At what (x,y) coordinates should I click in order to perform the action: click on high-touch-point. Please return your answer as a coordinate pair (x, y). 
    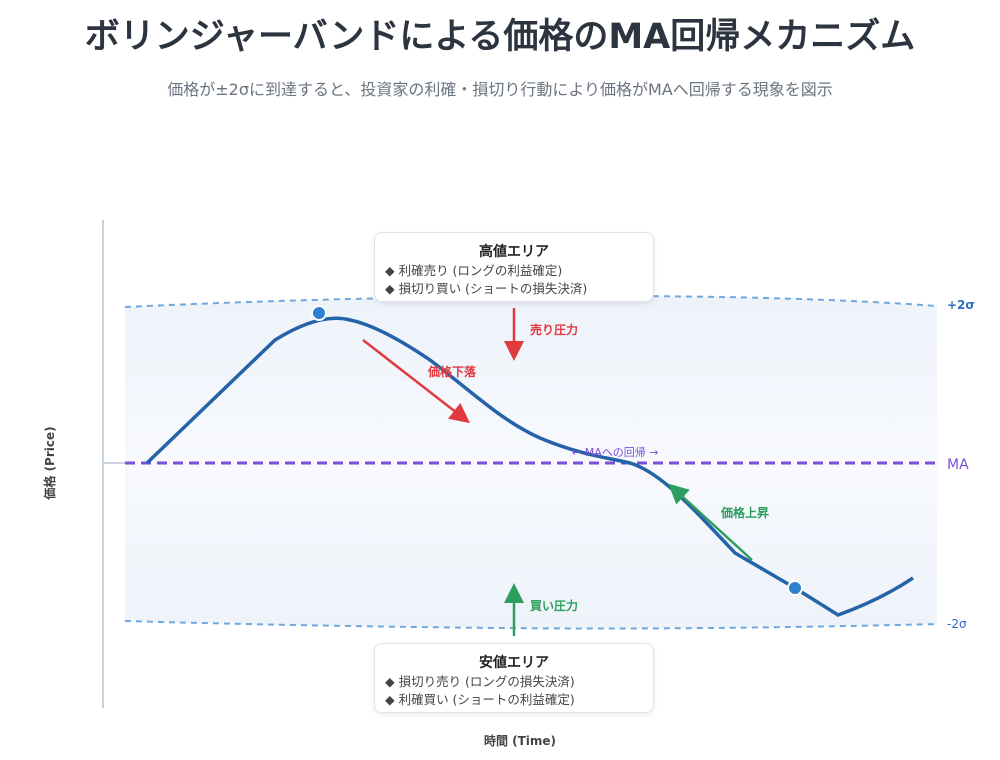
    Looking at the image, I should click on (319, 313).